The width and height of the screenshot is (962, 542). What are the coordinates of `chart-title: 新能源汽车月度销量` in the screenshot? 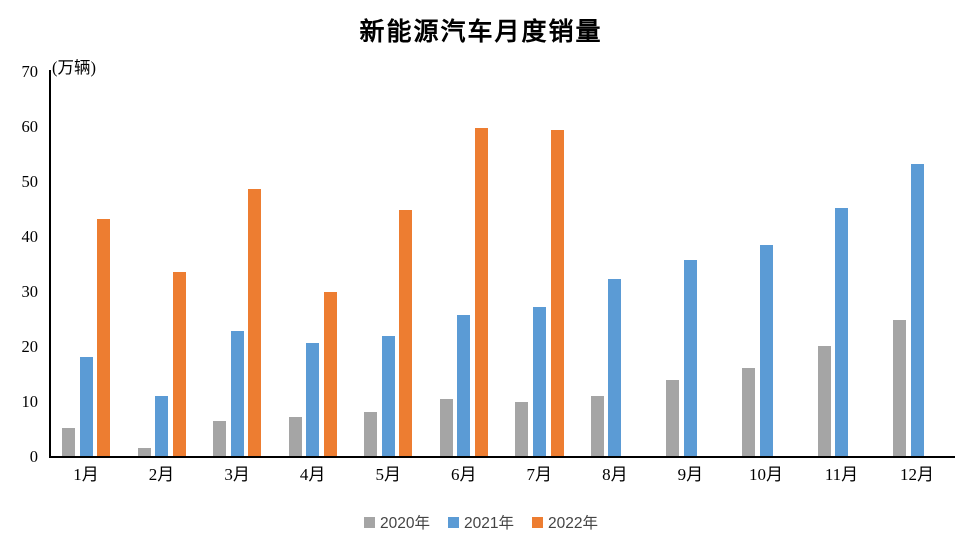 It's located at (481, 32).